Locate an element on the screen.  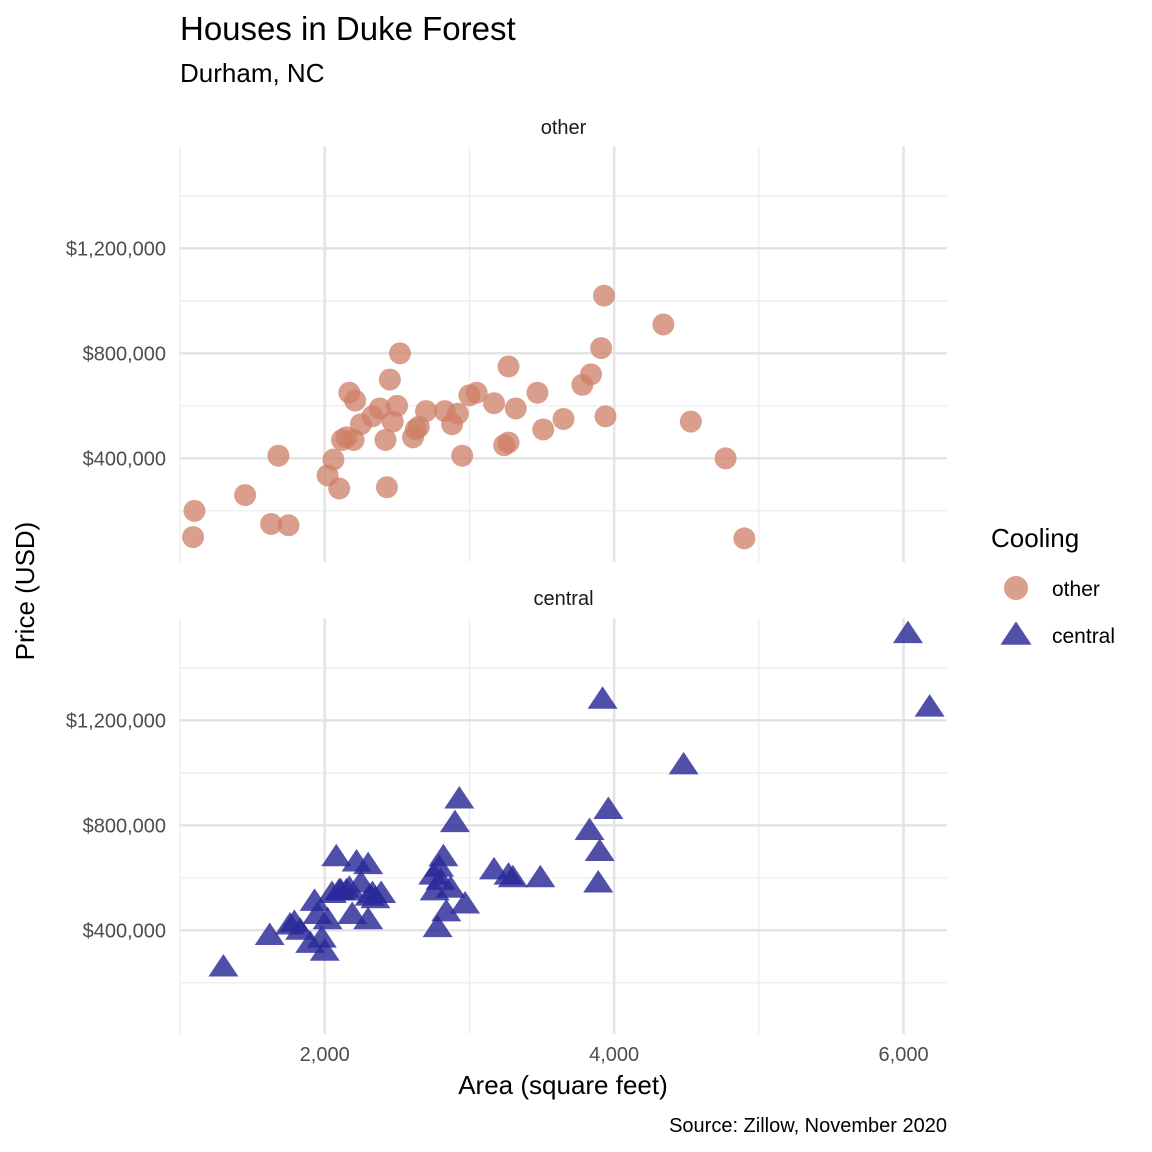
chart-title: Houses in Duke Forest is located at coordinates (348, 28).